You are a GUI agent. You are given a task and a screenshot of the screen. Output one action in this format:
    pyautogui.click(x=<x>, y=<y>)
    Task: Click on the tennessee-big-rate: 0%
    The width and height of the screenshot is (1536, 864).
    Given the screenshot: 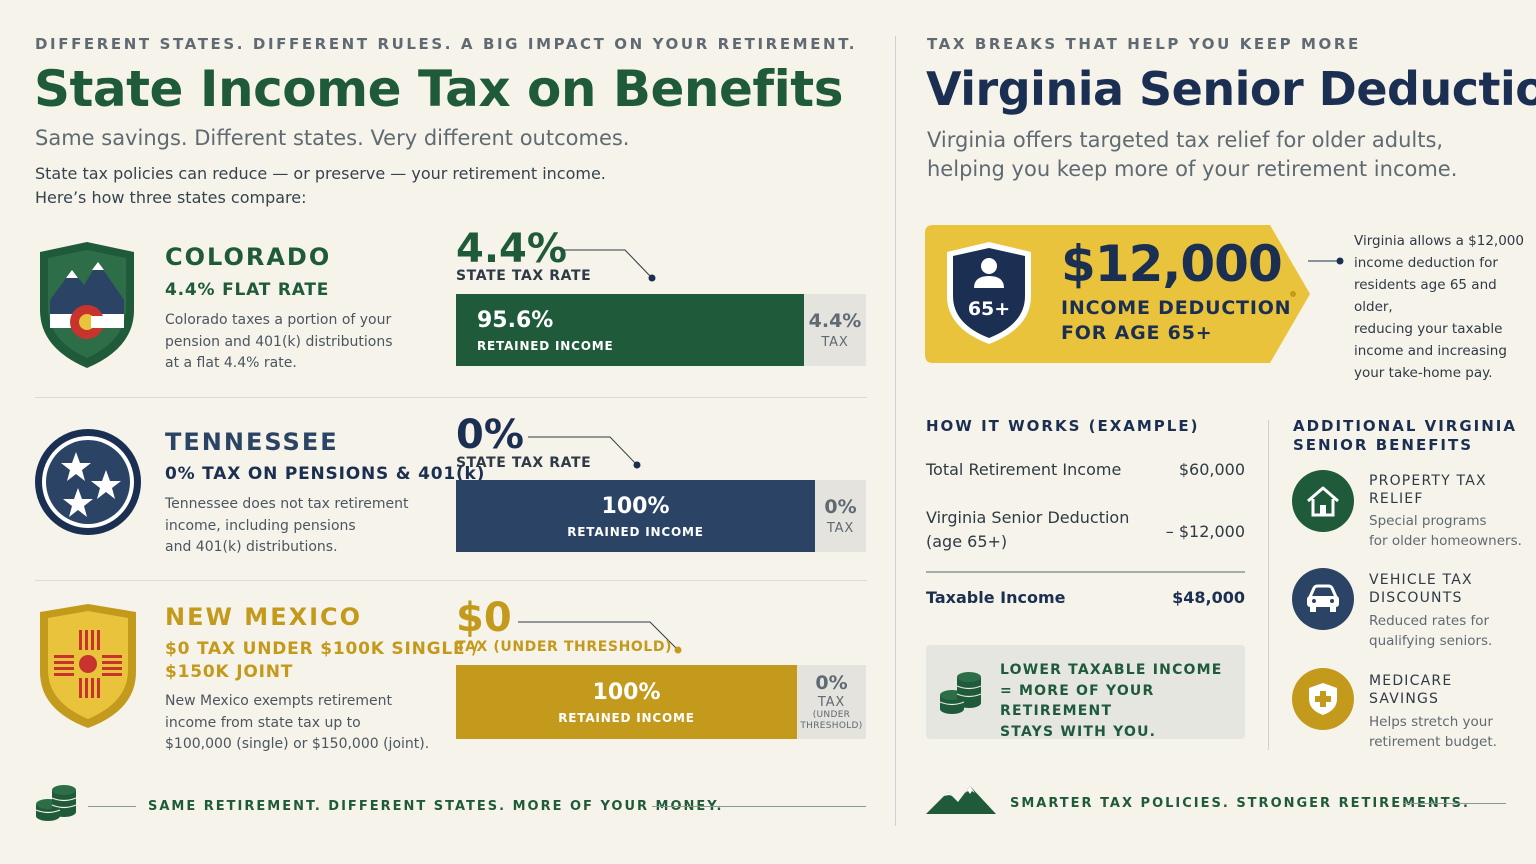 What is the action you would take?
    pyautogui.click(x=490, y=435)
    